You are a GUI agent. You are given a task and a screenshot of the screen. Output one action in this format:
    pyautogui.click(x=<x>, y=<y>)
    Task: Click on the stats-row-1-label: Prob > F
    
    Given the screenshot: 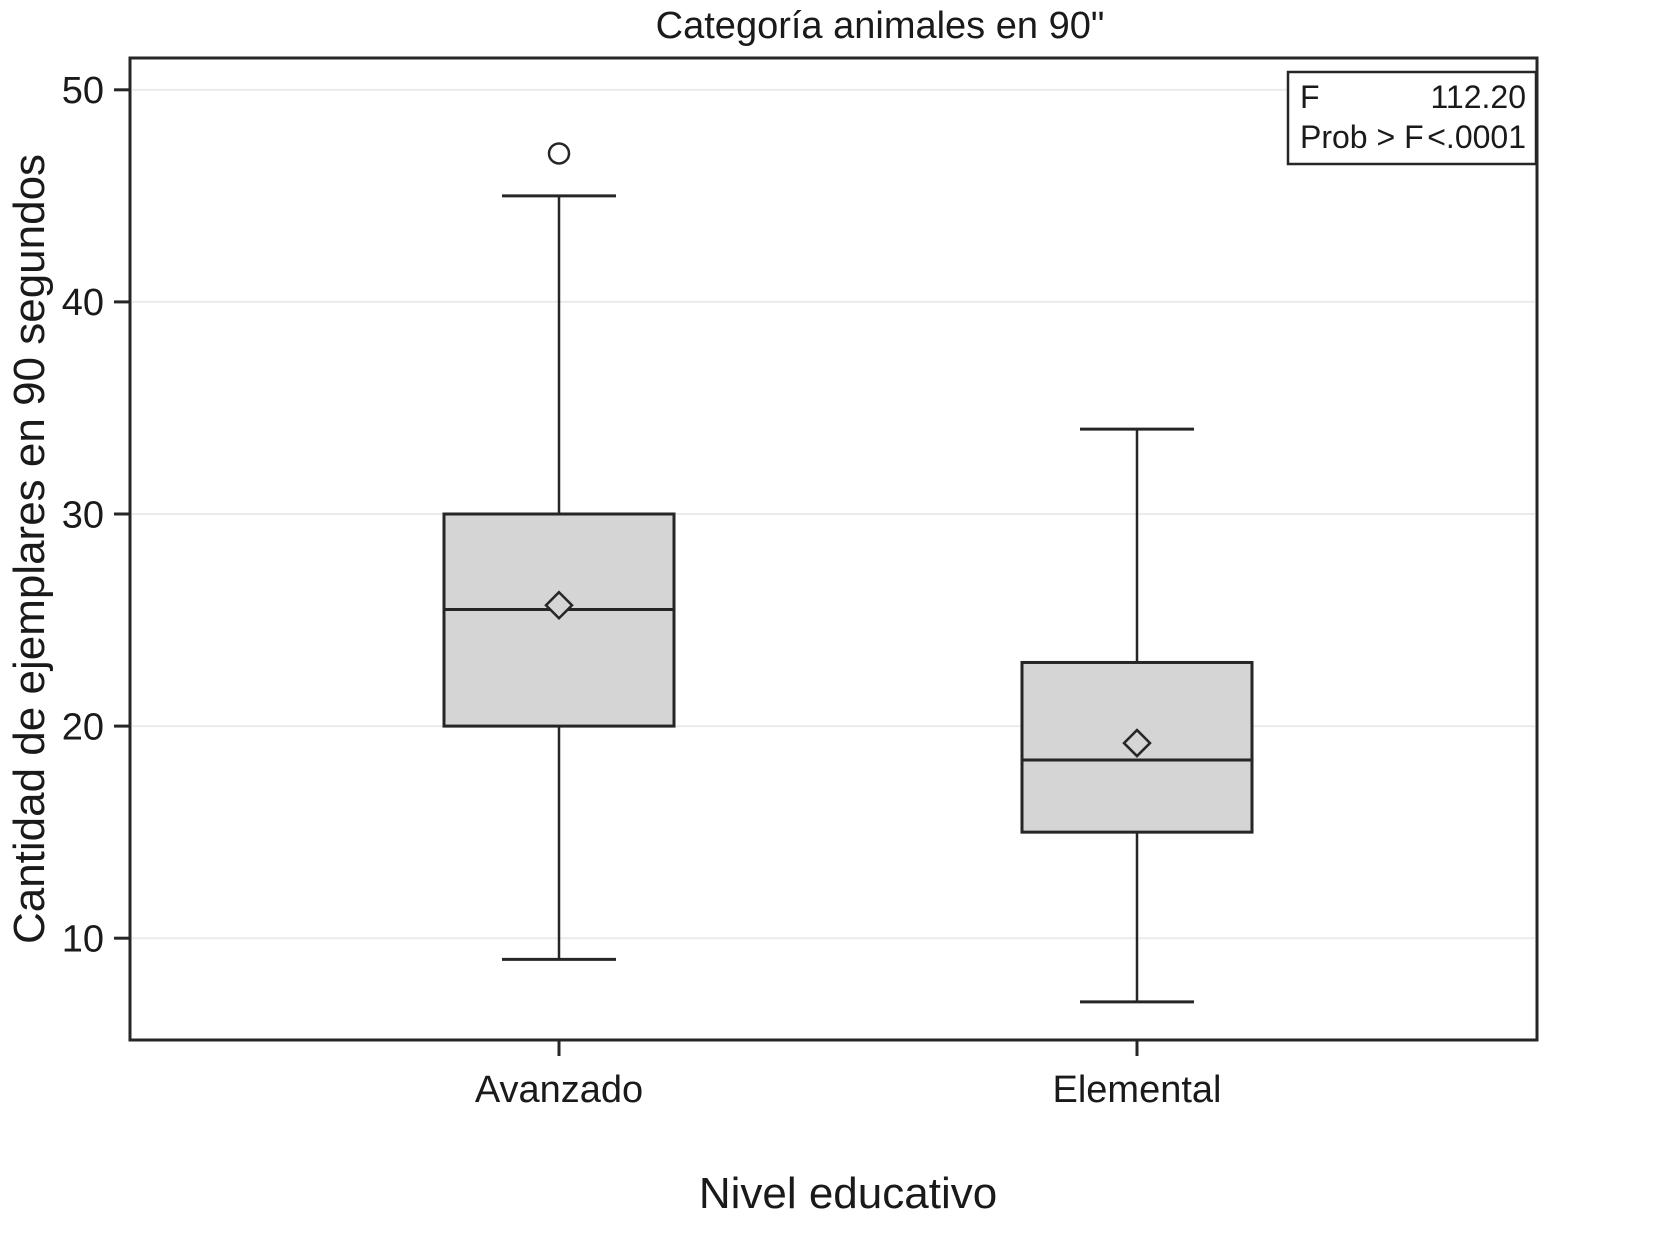 What is the action you would take?
    pyautogui.click(x=1362, y=137)
    